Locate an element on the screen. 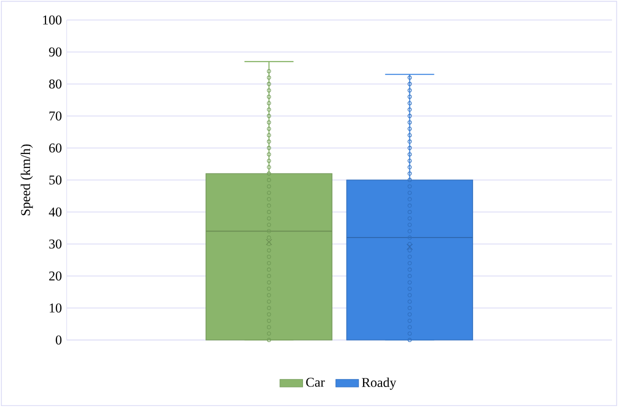  legend-label: Car is located at coordinates (315, 382).